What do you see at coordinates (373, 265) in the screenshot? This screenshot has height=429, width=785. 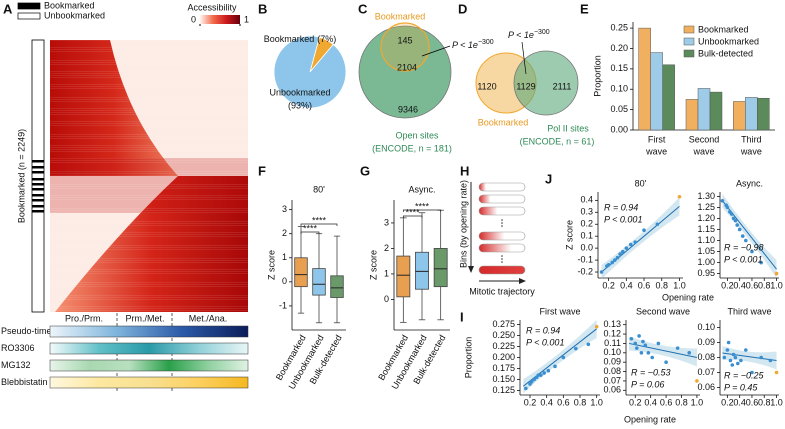 I see `y-axis-label: Z score` at bounding box center [373, 265].